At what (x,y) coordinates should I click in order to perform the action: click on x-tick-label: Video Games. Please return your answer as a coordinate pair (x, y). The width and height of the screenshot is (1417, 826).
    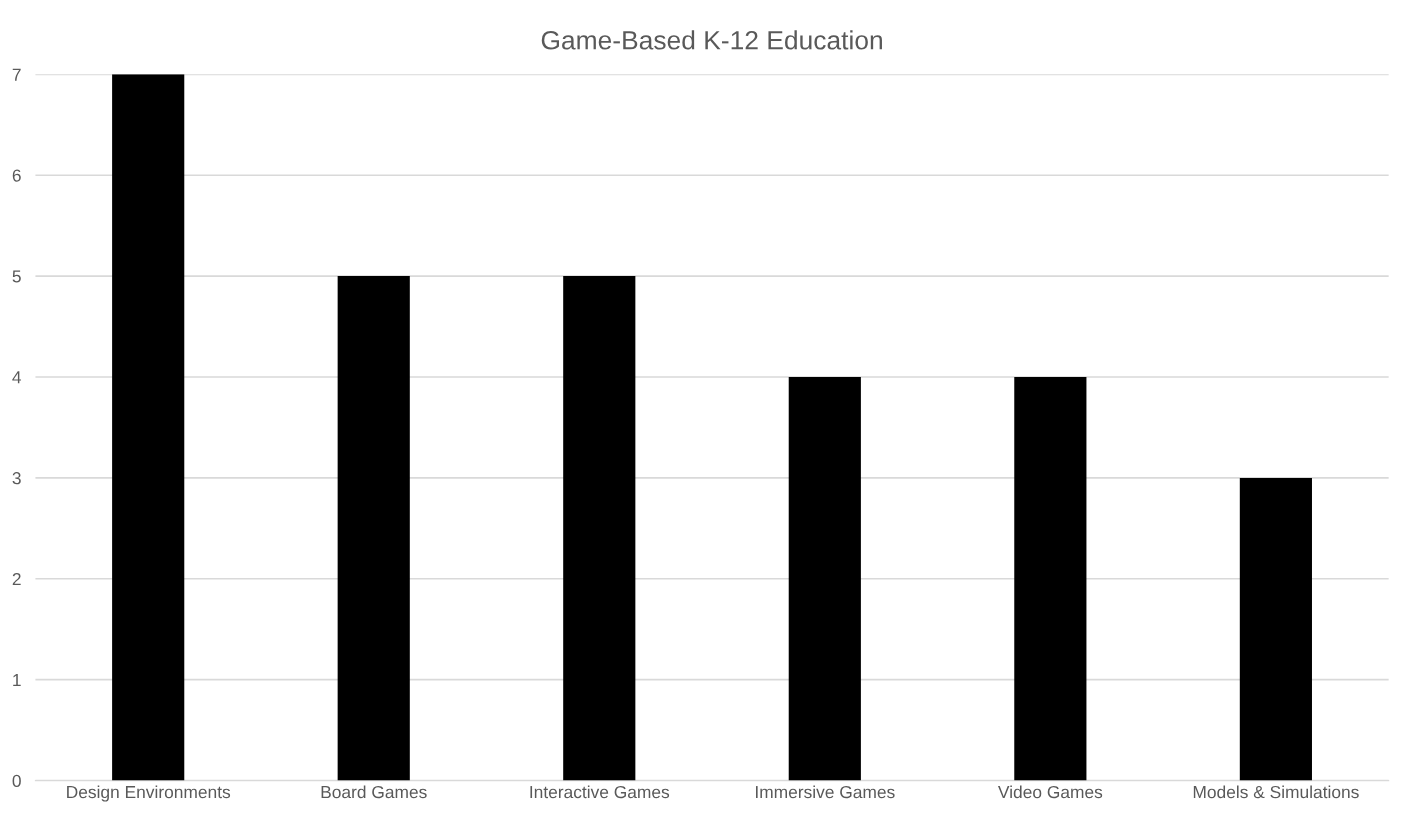
    Looking at the image, I should click on (1050, 792).